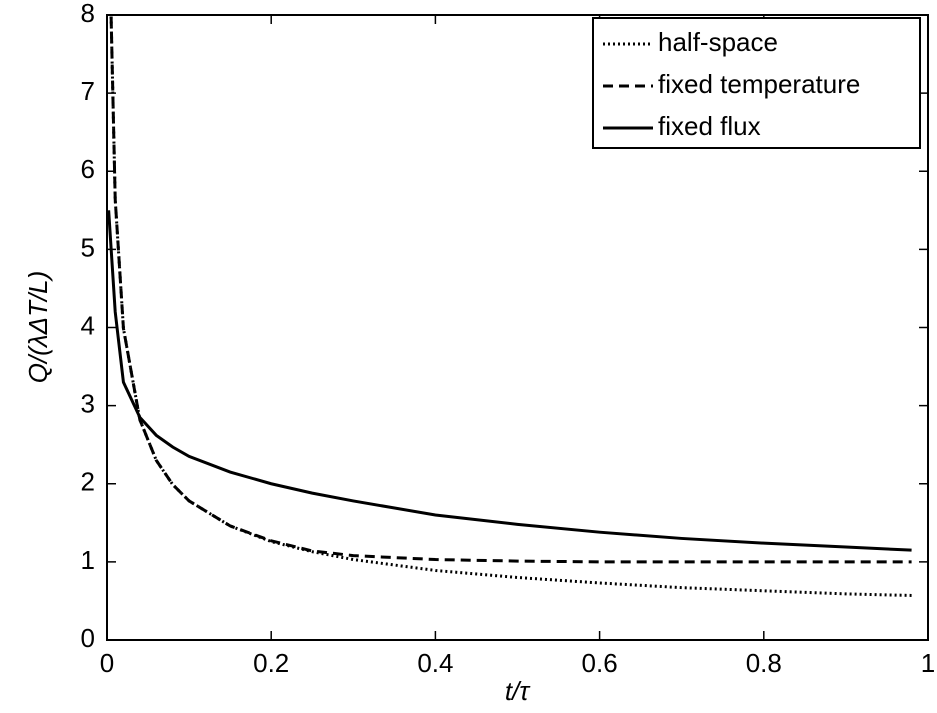 The image size is (937, 713). What do you see at coordinates (88, 91) in the screenshot?
I see `y-tick-label: 7` at bounding box center [88, 91].